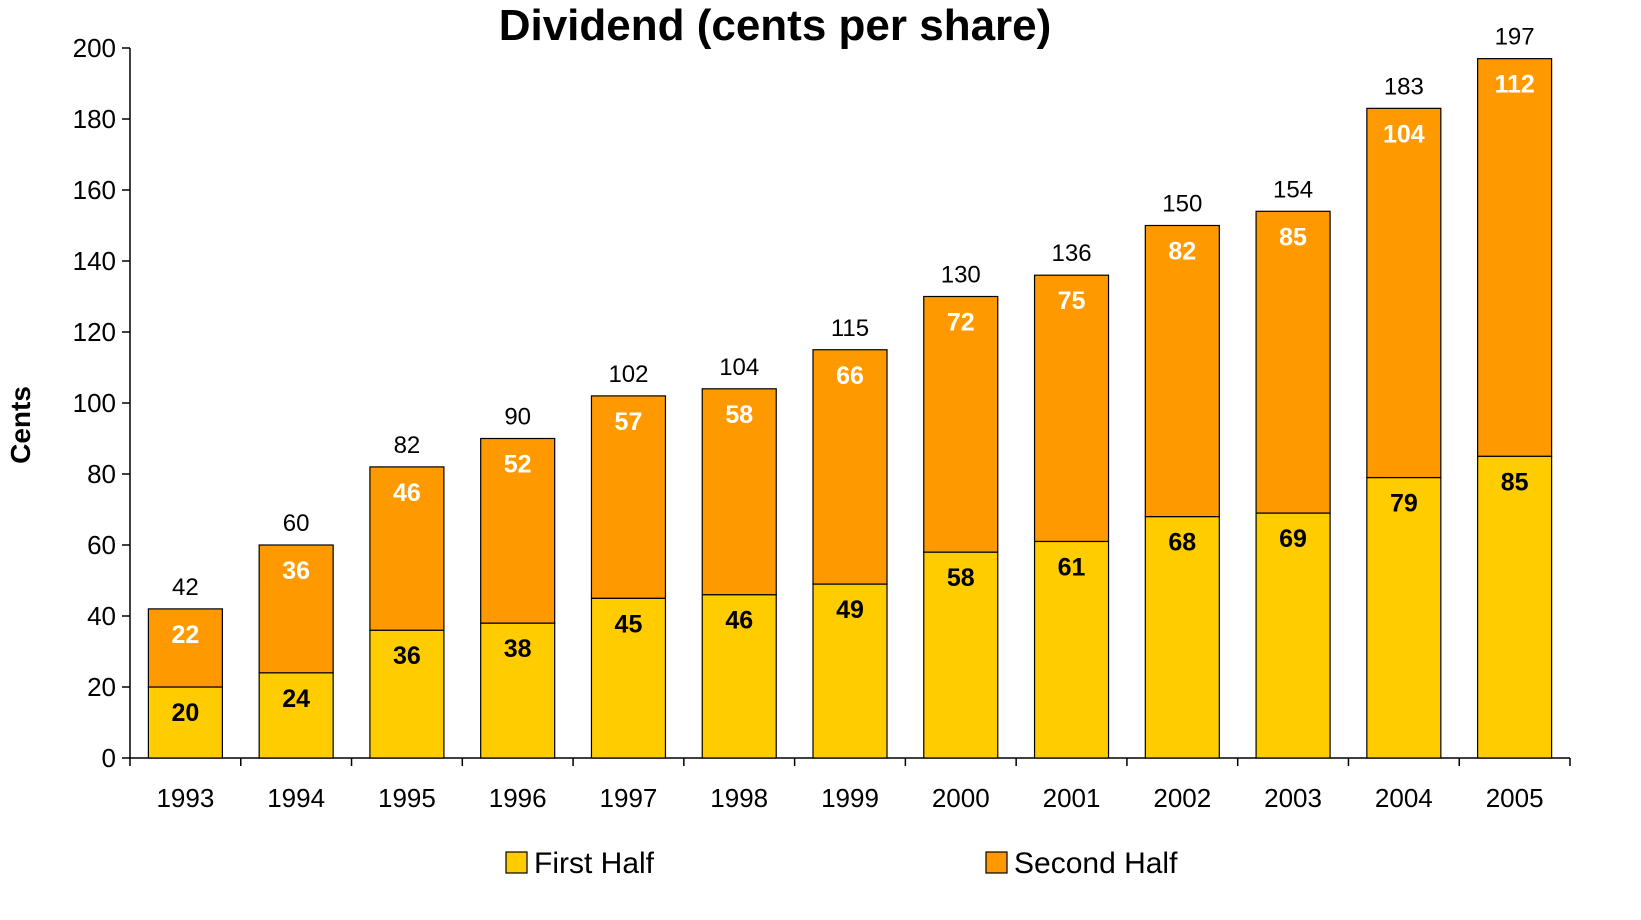 Image resolution: width=1641 pixels, height=920 pixels. I want to click on y-tick-label: 200, so click(94, 48).